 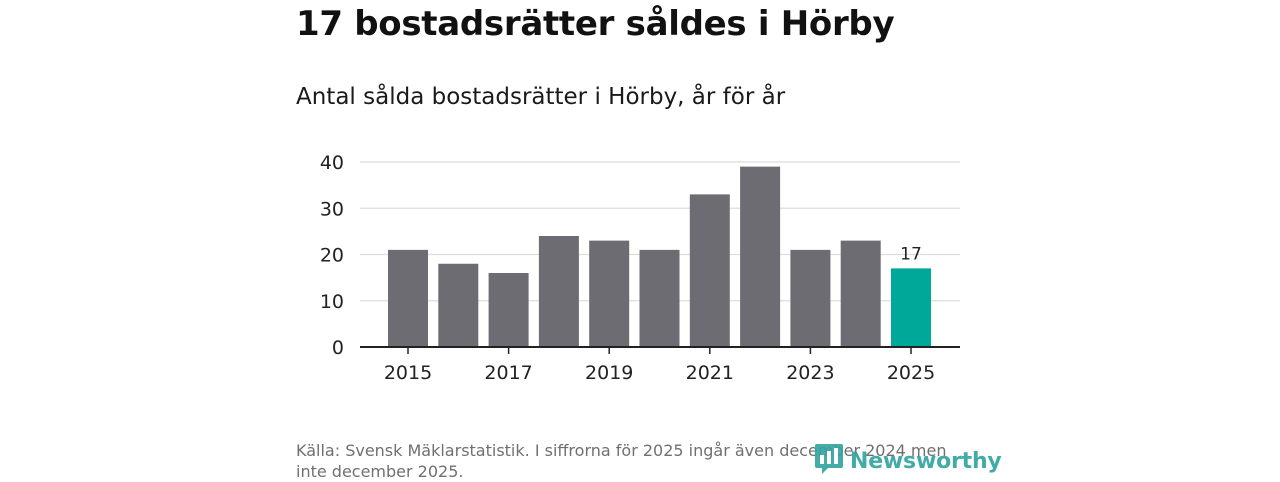 What do you see at coordinates (710, 373) in the screenshot?
I see `x-tick-label-2021: 2021` at bounding box center [710, 373].